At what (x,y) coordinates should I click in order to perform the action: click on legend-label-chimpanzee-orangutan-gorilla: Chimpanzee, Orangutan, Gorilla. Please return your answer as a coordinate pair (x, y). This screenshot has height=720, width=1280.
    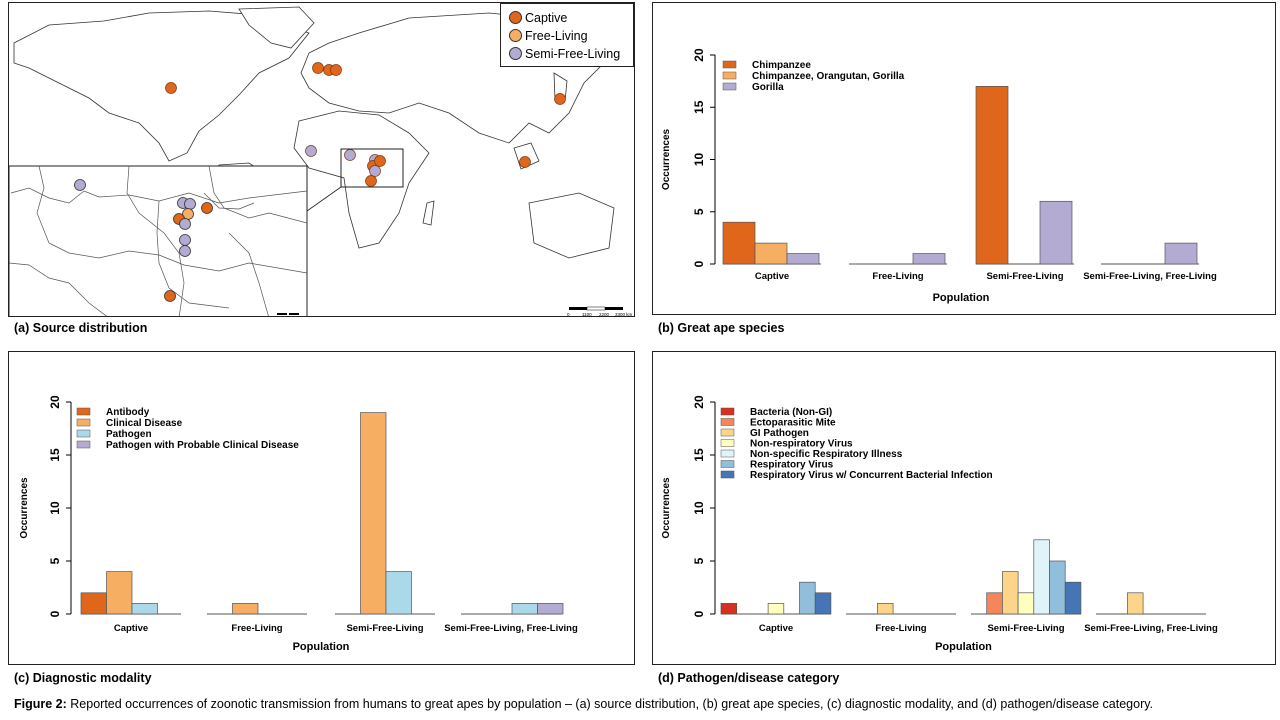
    Looking at the image, I should click on (828, 76).